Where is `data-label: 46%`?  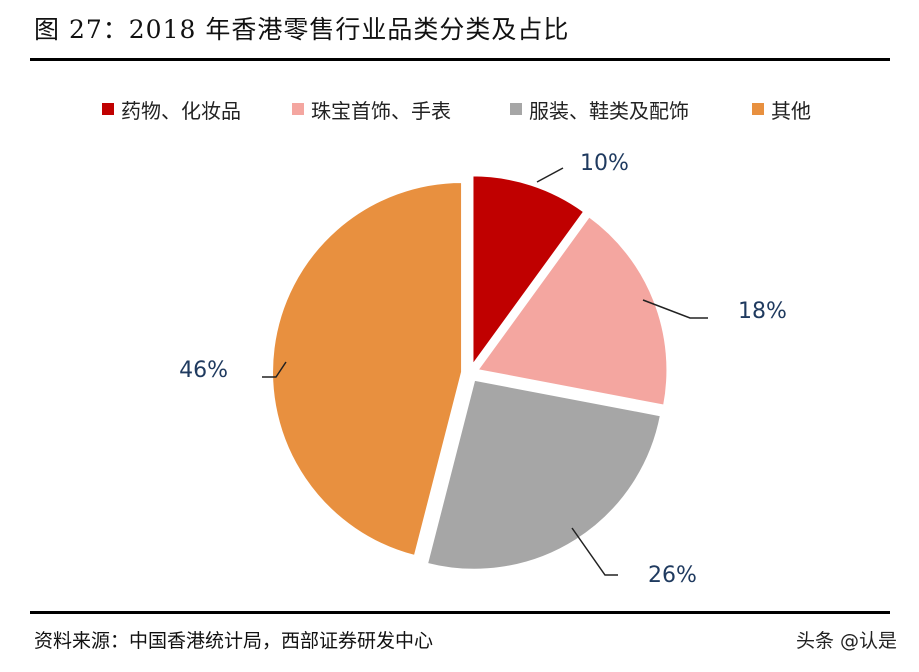
data-label: 46% is located at coordinates (203, 370).